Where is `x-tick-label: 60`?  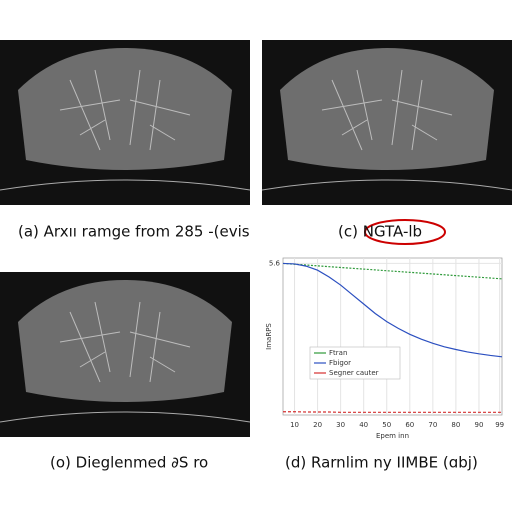 x-tick-label: 60 is located at coordinates (409, 425).